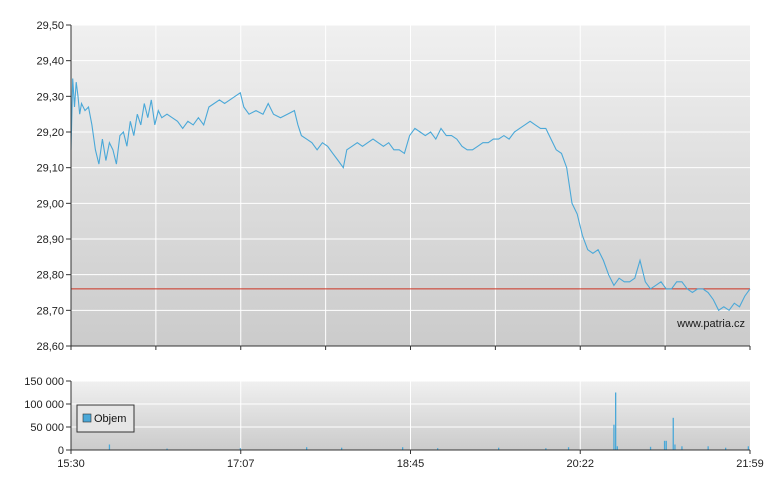  Describe the element at coordinates (411, 464) in the screenshot. I see `x-tick-label: 18:45` at that location.